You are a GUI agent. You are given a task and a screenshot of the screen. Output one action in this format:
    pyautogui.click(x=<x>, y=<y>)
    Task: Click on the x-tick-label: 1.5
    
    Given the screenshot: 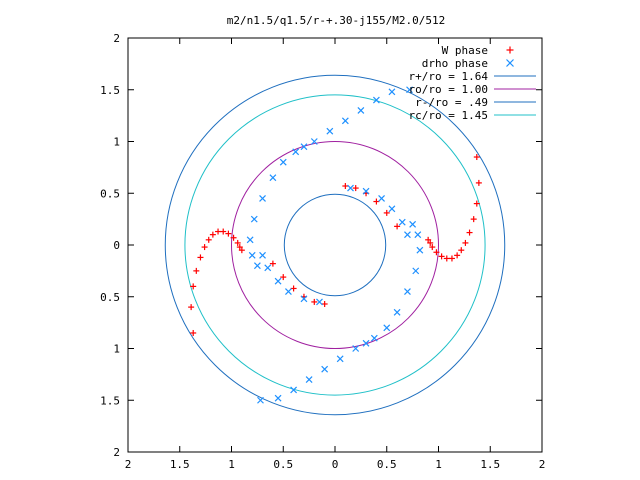 What is the action you would take?
    pyautogui.click(x=490, y=464)
    